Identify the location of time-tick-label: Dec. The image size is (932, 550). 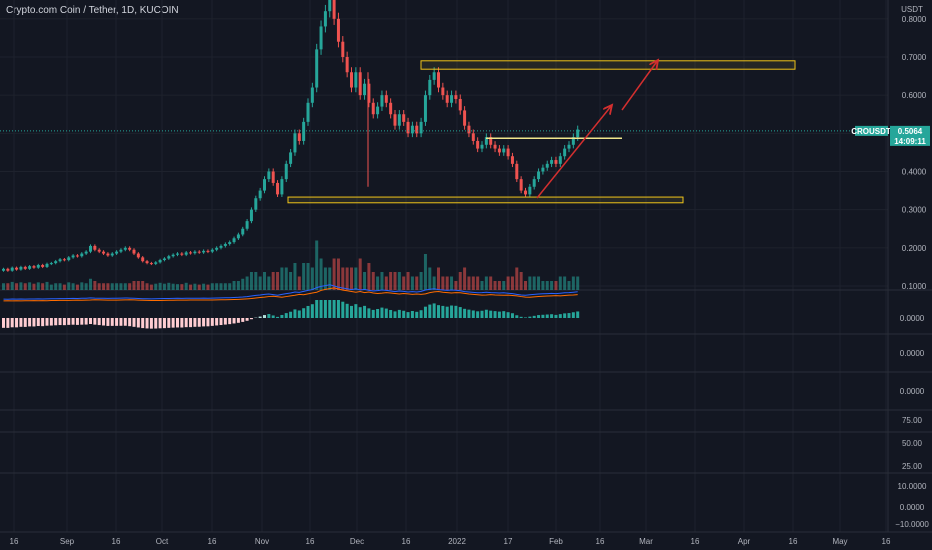
(357, 541).